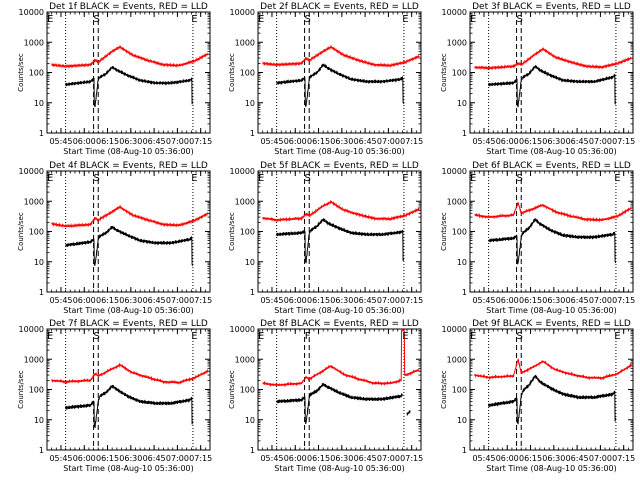  Describe the element at coordinates (128, 166) in the screenshot. I see `panel-title: Det 4f BLACK = Events, RED = LLD` at that location.